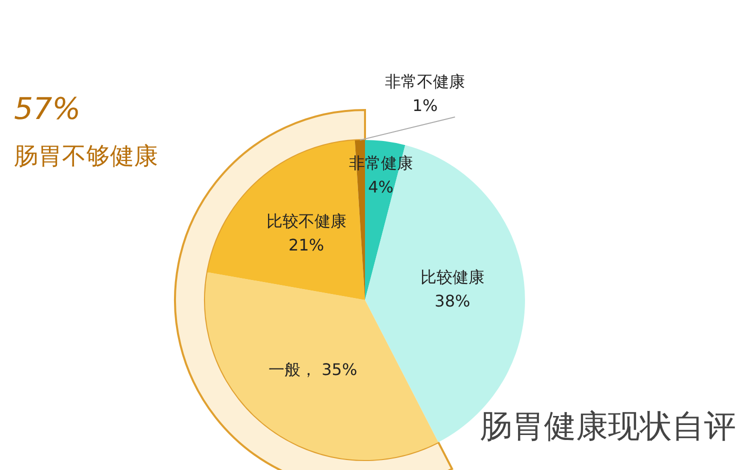 This screenshot has height=470, width=750. Describe the element at coordinates (425, 82) in the screenshot. I see `slice-label: 非常不健康` at that location.